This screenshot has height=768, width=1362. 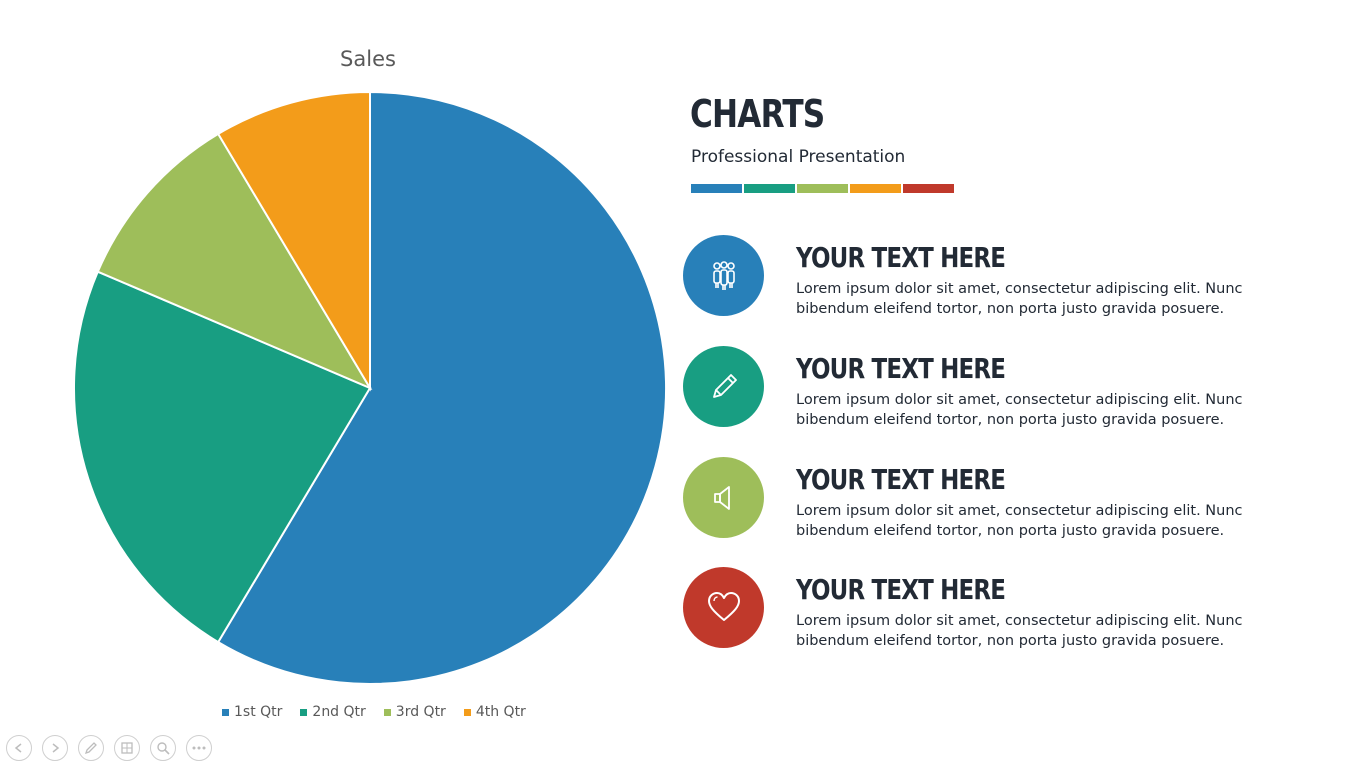 What do you see at coordinates (19, 748) in the screenshot?
I see `previous-icon` at bounding box center [19, 748].